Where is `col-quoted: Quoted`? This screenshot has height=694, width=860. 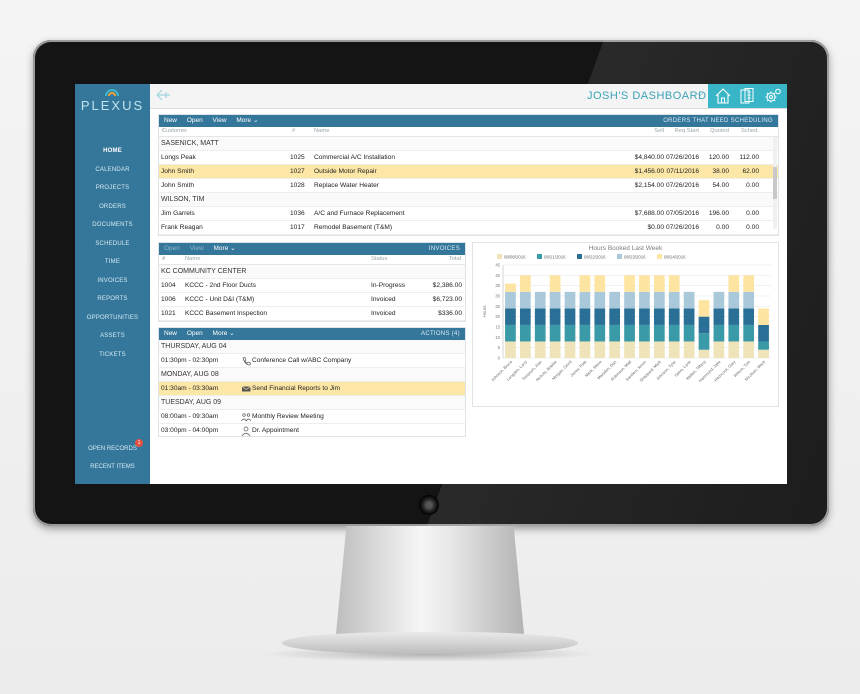 col-quoted: Quoted is located at coordinates (719, 131).